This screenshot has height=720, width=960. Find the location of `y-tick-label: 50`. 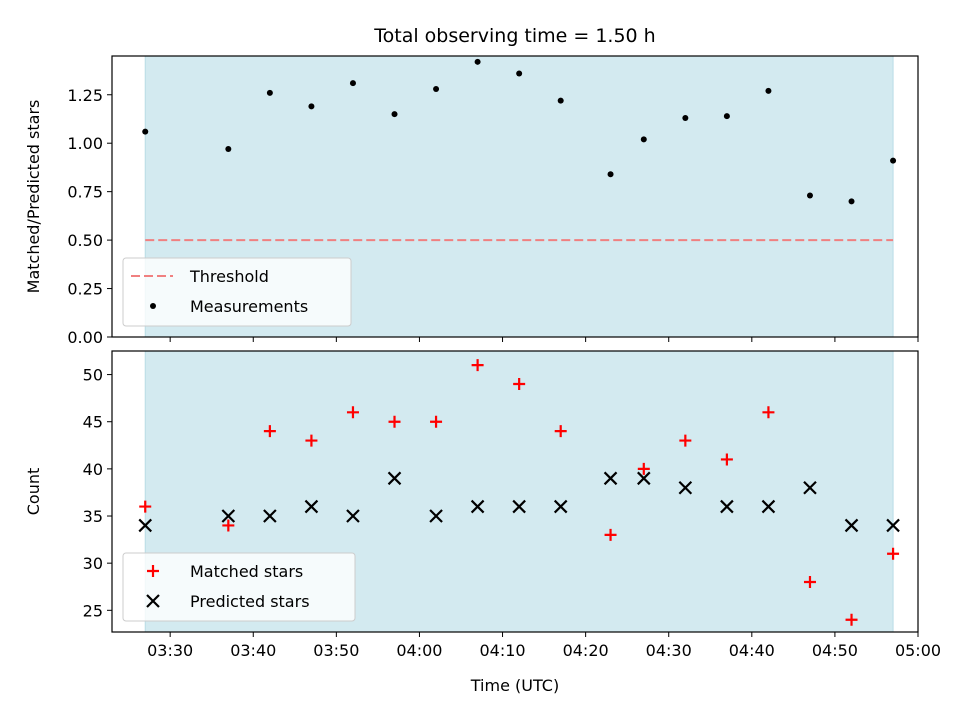

y-tick-label: 50 is located at coordinates (93, 375).